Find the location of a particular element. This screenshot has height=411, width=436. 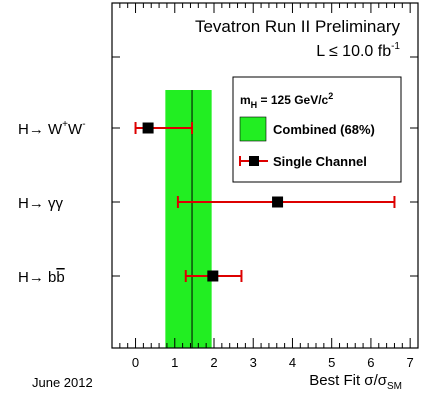

legend-combined-swatch is located at coordinates (253, 129).